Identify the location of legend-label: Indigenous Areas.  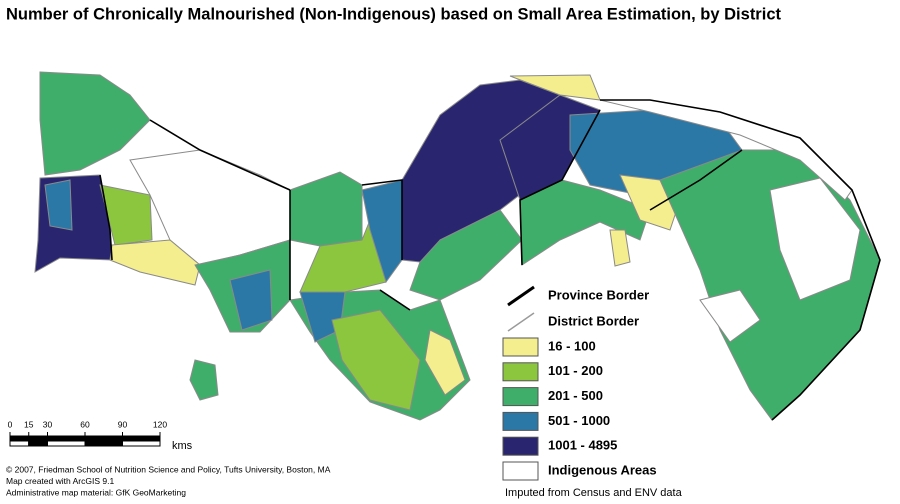
(602, 469).